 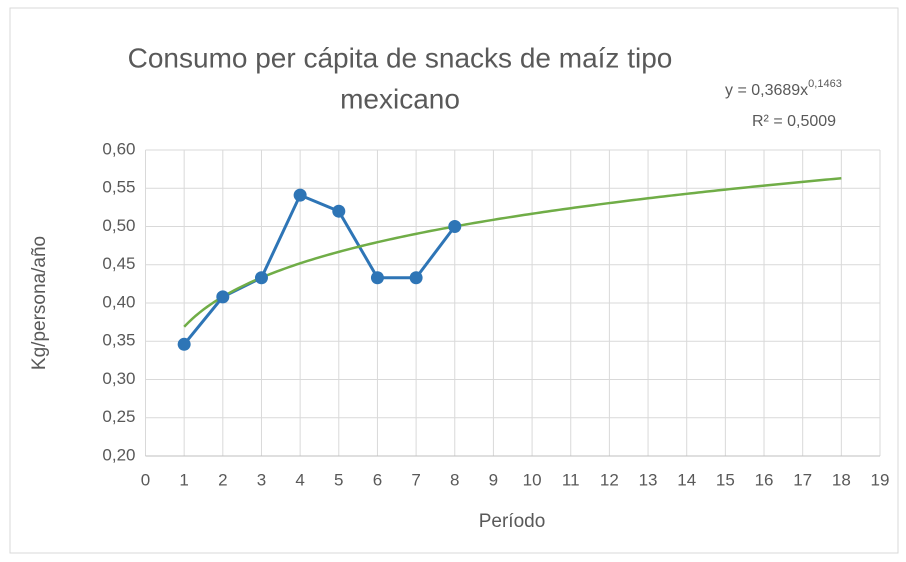 What do you see at coordinates (454, 479) in the screenshot?
I see `x-tick-label: 8` at bounding box center [454, 479].